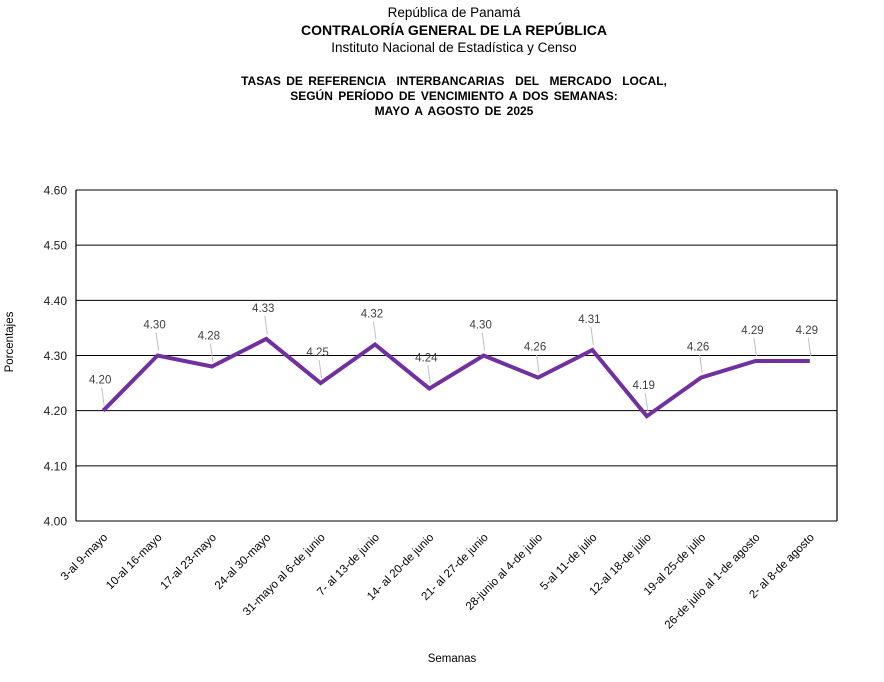 This screenshot has width=884, height=682. I want to click on data-label: 4.20, so click(100, 381).